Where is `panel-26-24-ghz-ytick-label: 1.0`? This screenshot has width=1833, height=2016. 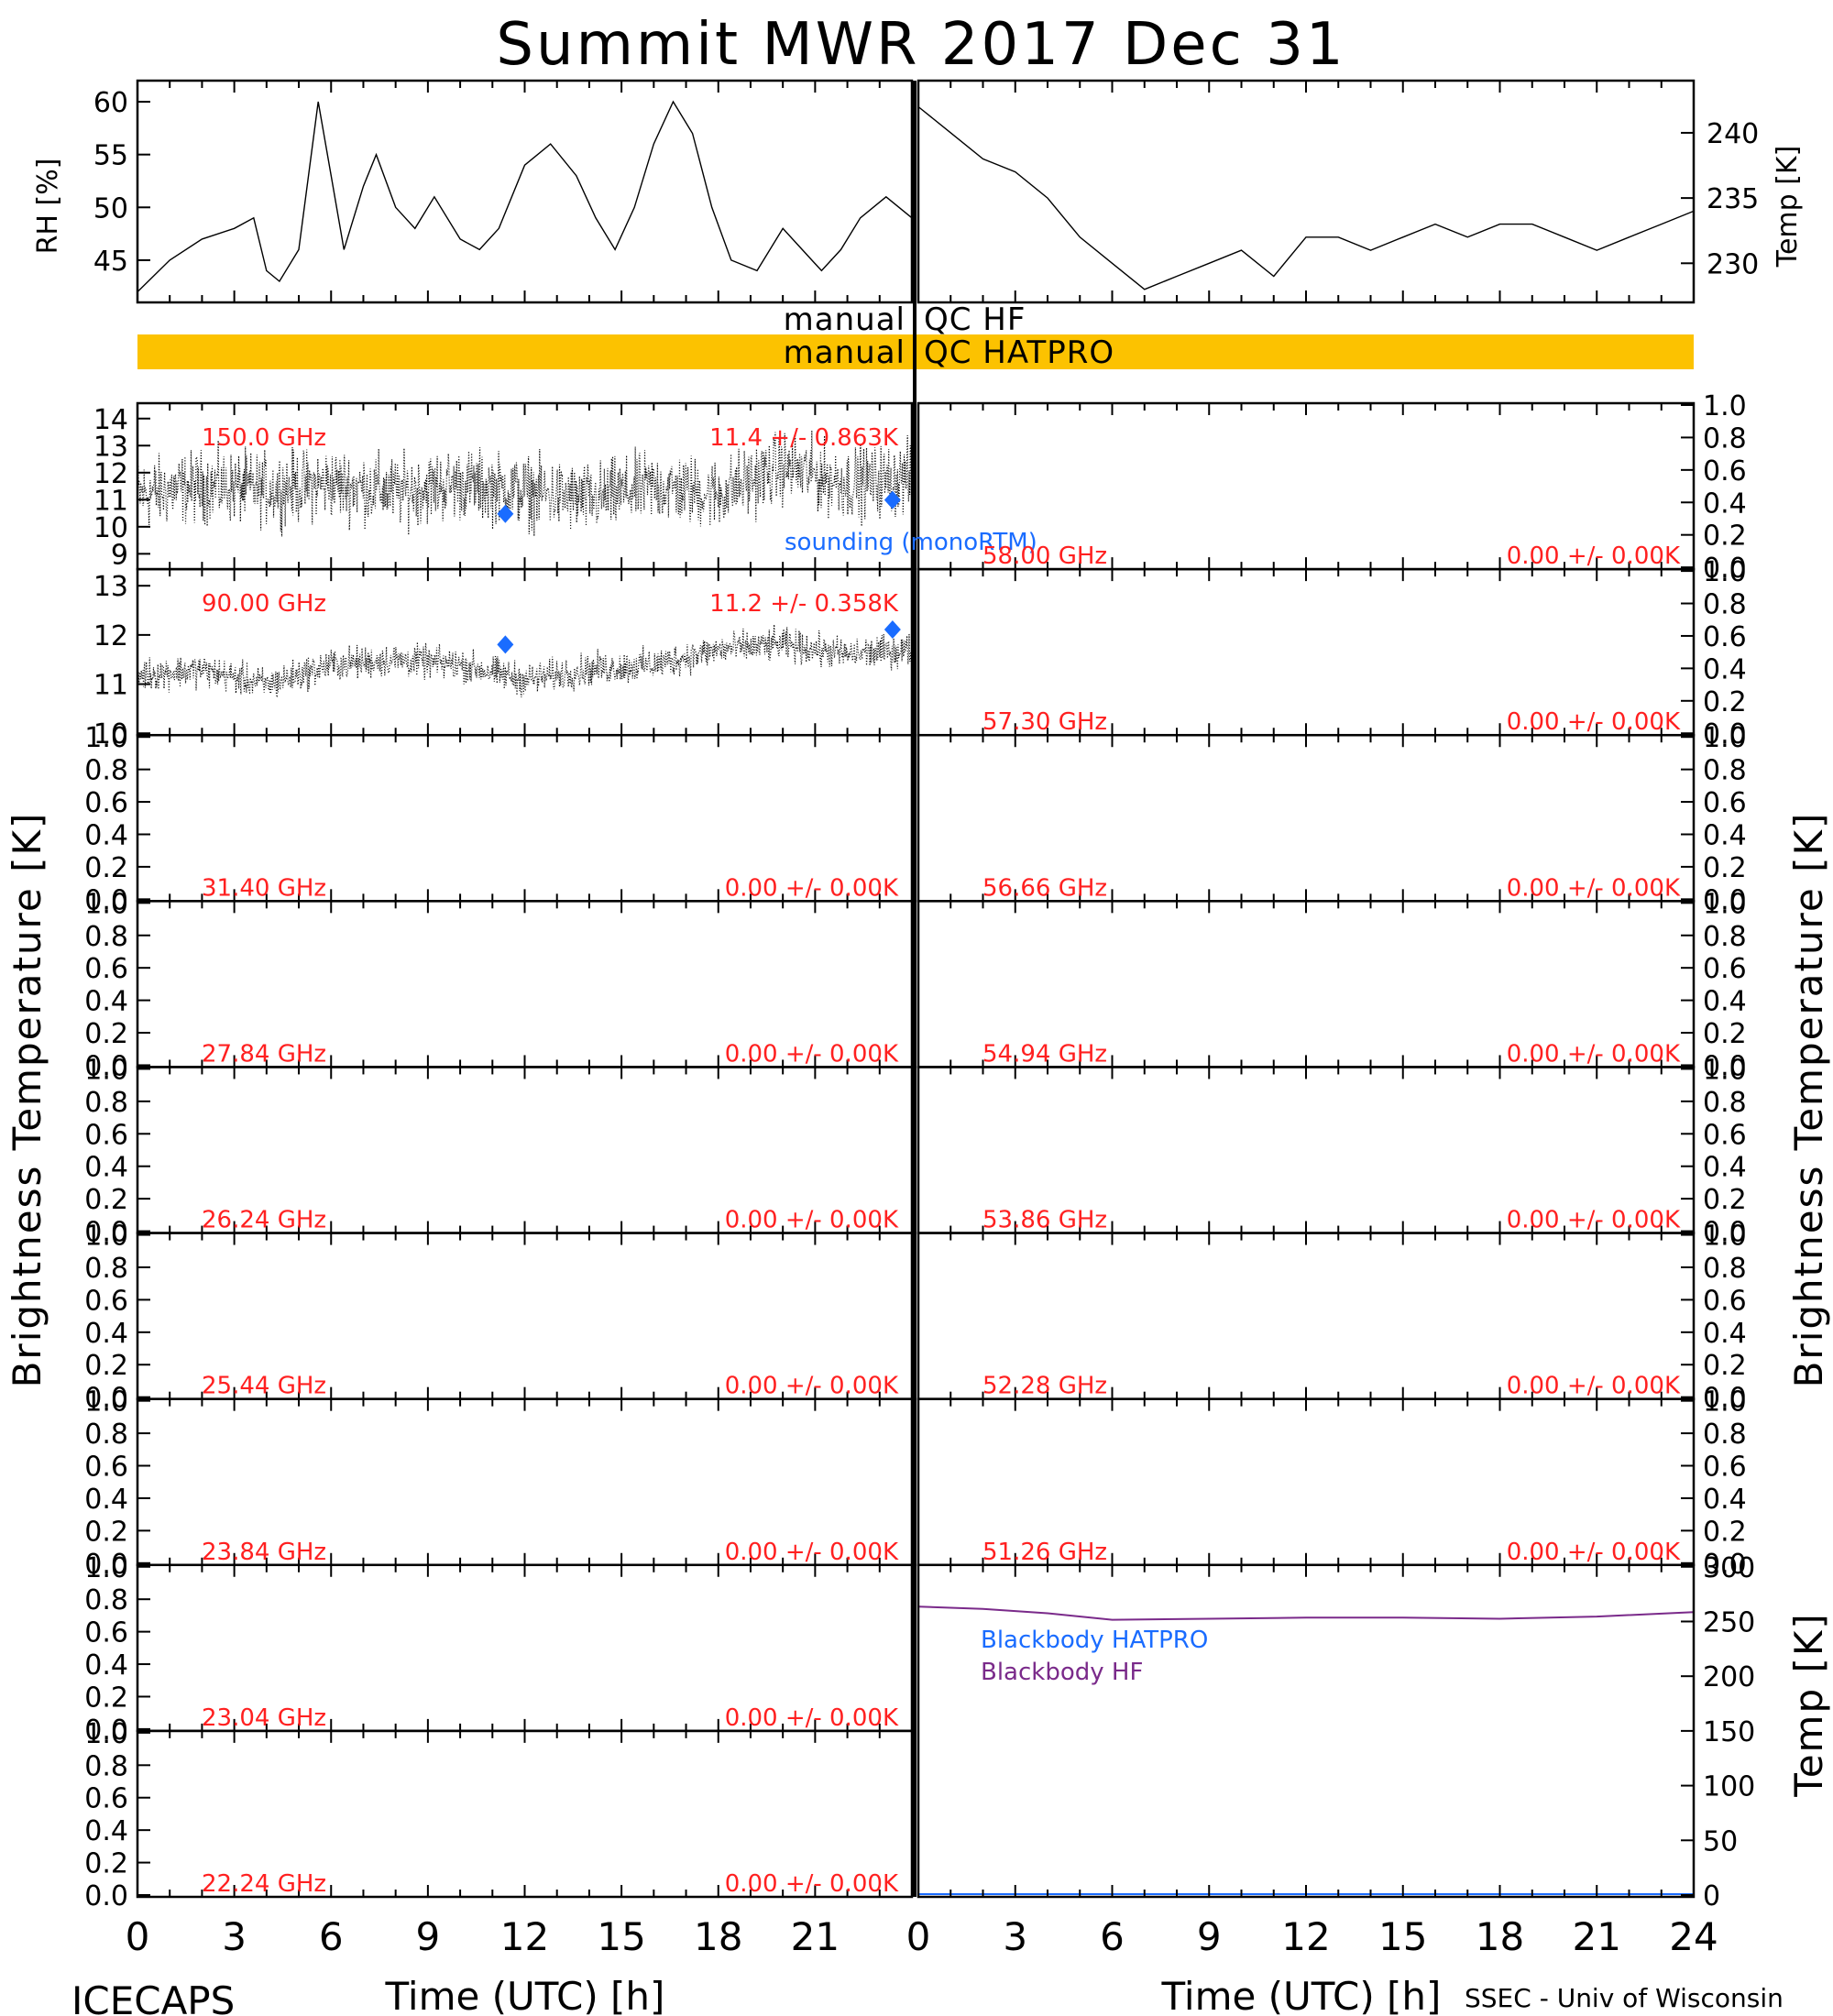
panel-26-24-ghz-ytick-label: 1.0 is located at coordinates (106, 1070).